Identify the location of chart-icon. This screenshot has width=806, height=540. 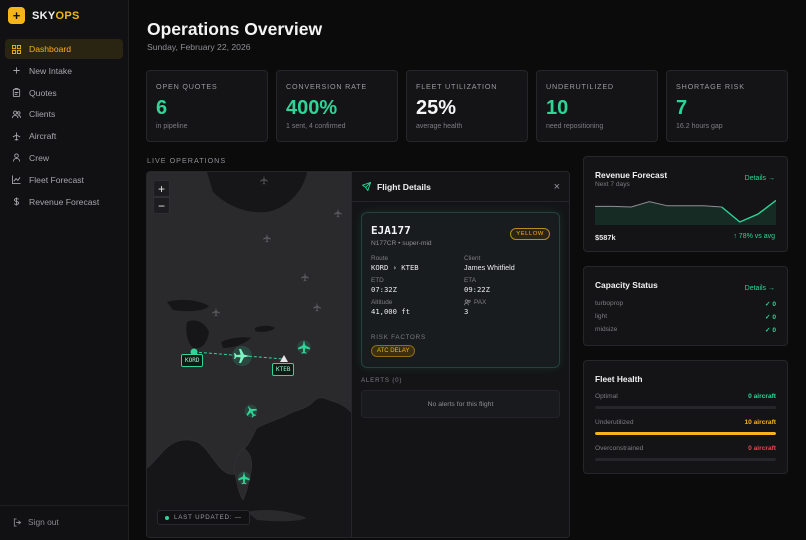
(16, 180).